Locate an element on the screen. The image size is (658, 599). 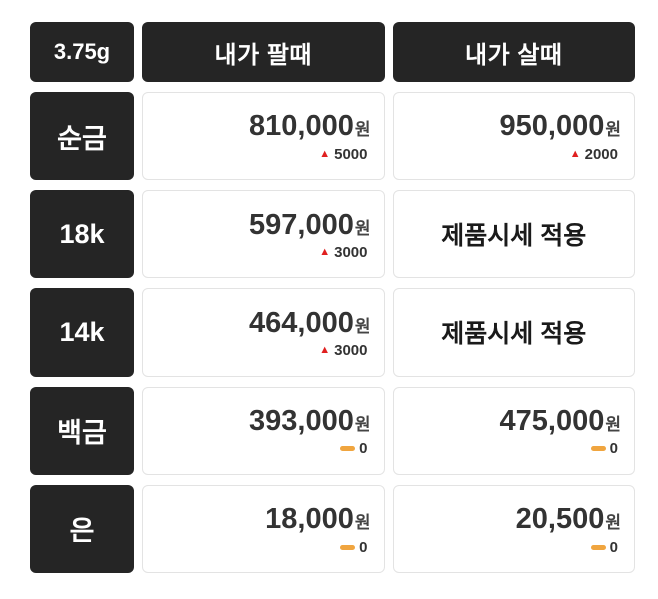
price-change-up: ▲ 5000 is located at coordinates (344, 154).